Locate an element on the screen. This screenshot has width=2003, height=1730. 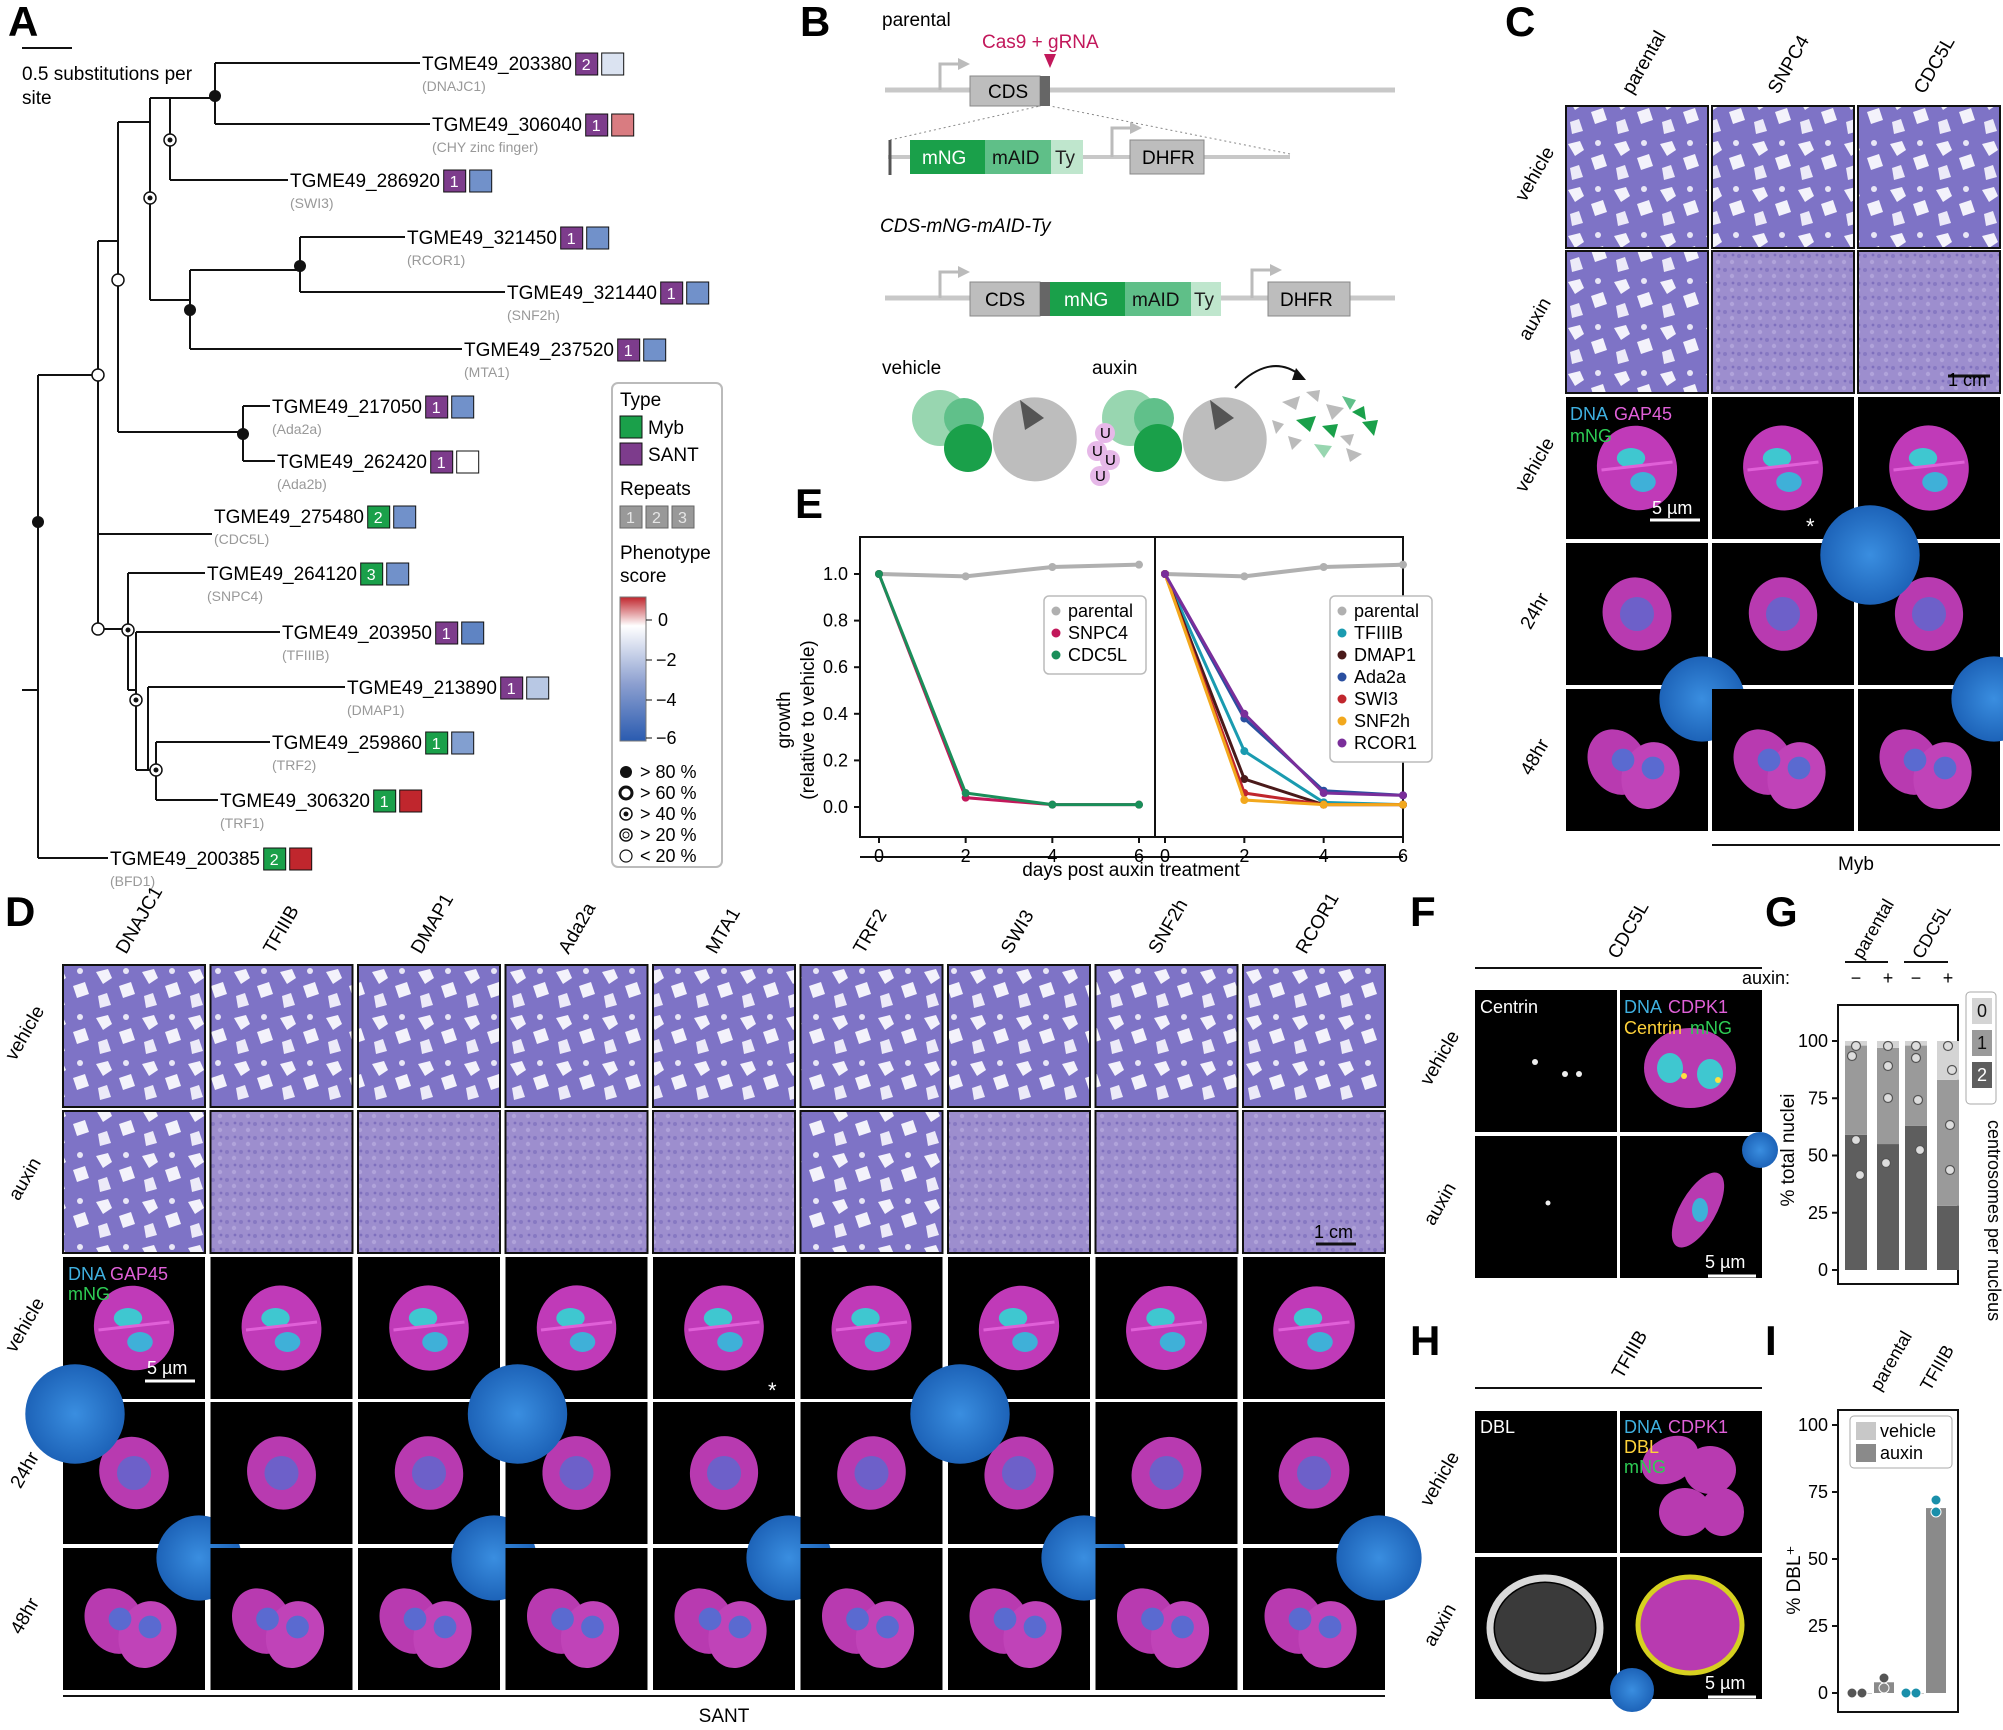
leaf-label: TGME49_275480 is located at coordinates (289, 517).